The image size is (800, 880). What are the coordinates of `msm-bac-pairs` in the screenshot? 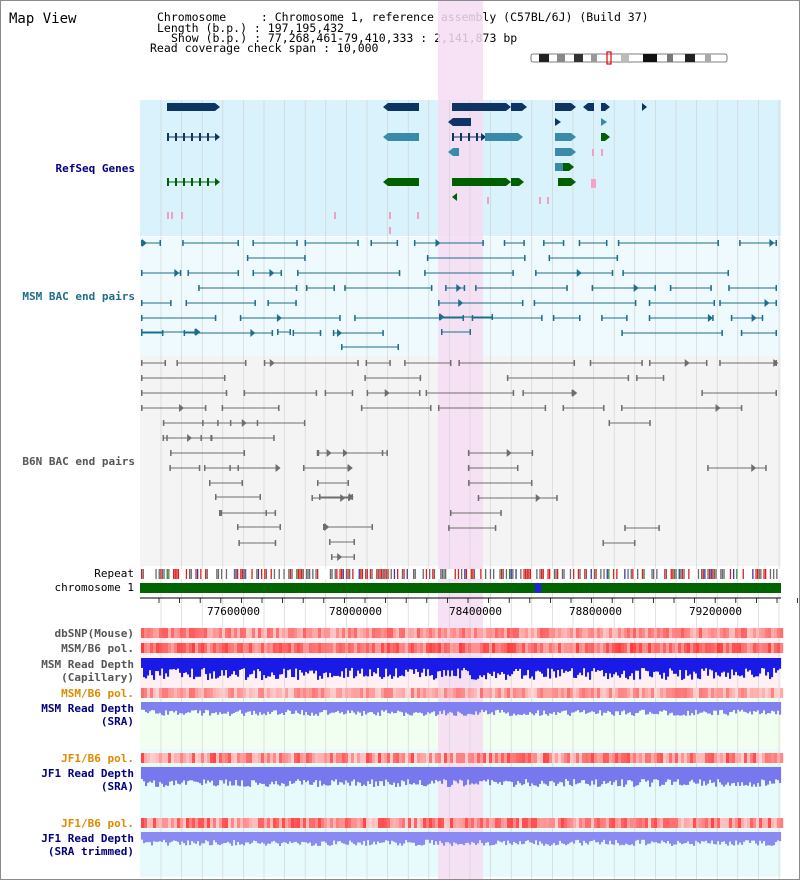 It's located at (459, 294).